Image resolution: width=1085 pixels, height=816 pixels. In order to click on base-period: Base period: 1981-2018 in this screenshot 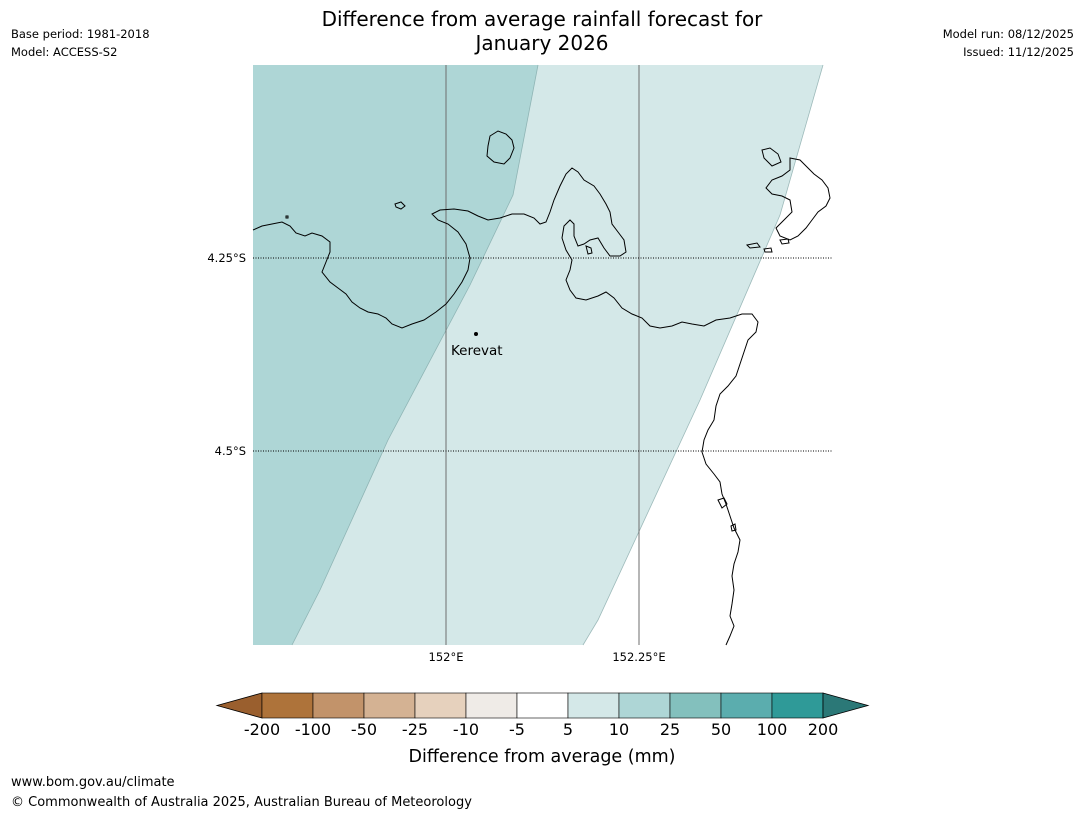, I will do `click(80, 34)`.